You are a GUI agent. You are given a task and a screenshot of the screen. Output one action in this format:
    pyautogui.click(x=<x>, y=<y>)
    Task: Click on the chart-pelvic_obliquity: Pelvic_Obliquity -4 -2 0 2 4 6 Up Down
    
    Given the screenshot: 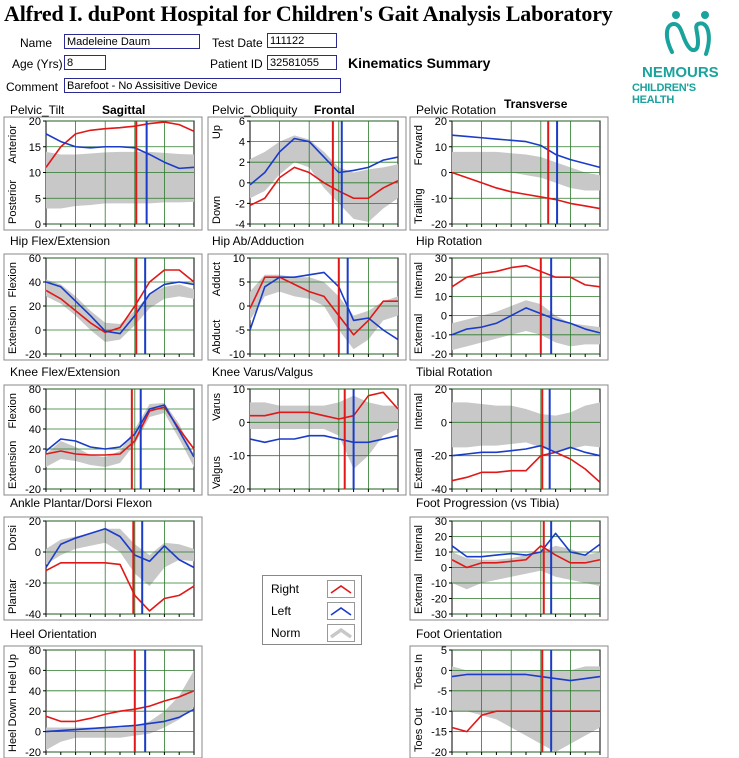 What is the action you would take?
    pyautogui.click(x=307, y=167)
    